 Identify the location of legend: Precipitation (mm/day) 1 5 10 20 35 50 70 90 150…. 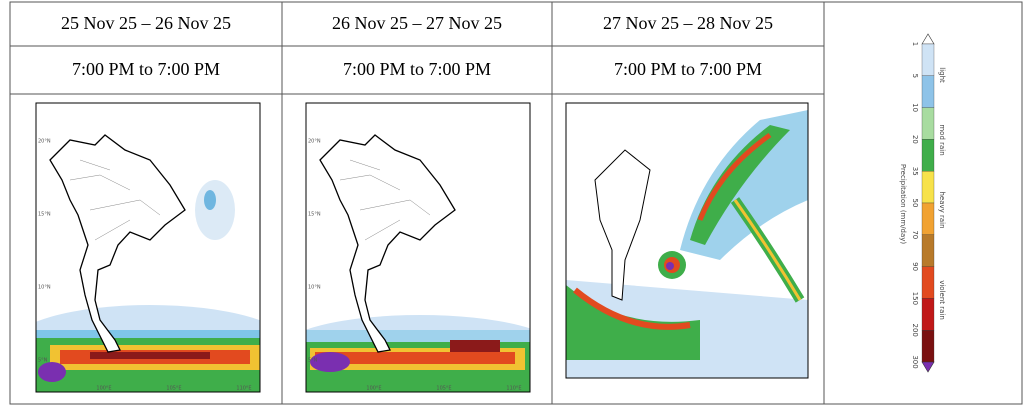
(922, 203).